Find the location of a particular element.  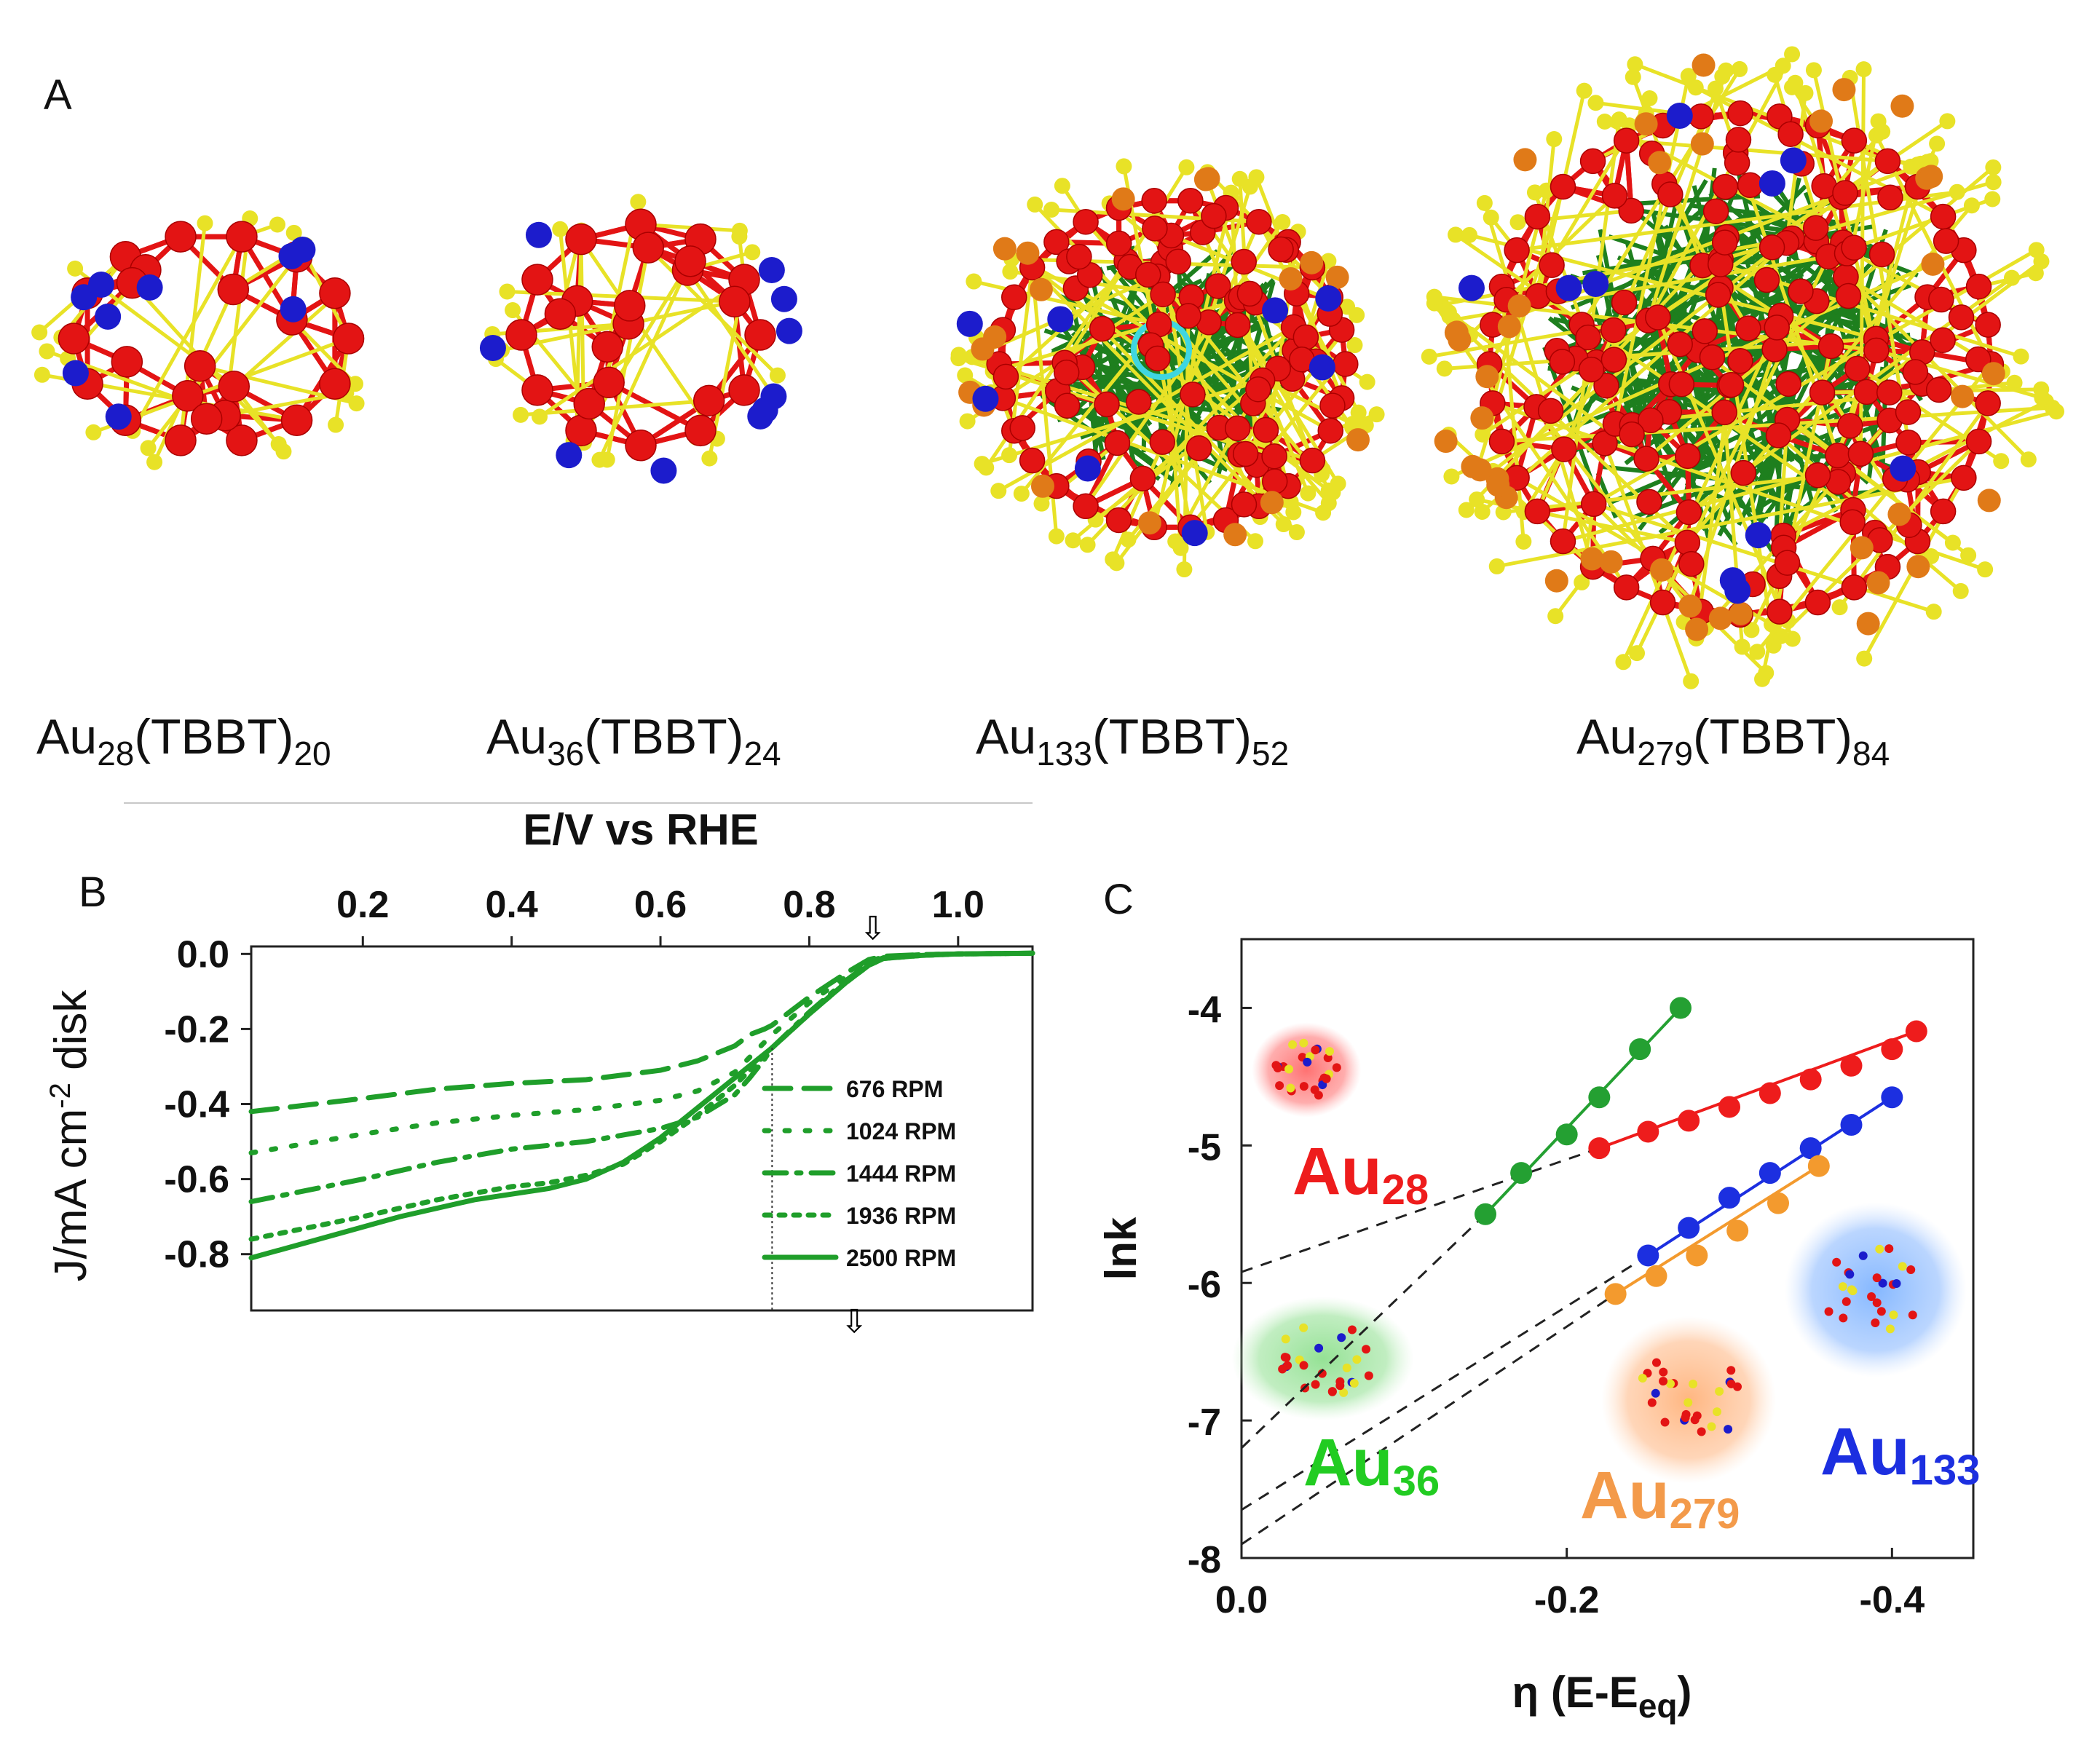

x-tick-label: -0.4 is located at coordinates (1892, 1600).